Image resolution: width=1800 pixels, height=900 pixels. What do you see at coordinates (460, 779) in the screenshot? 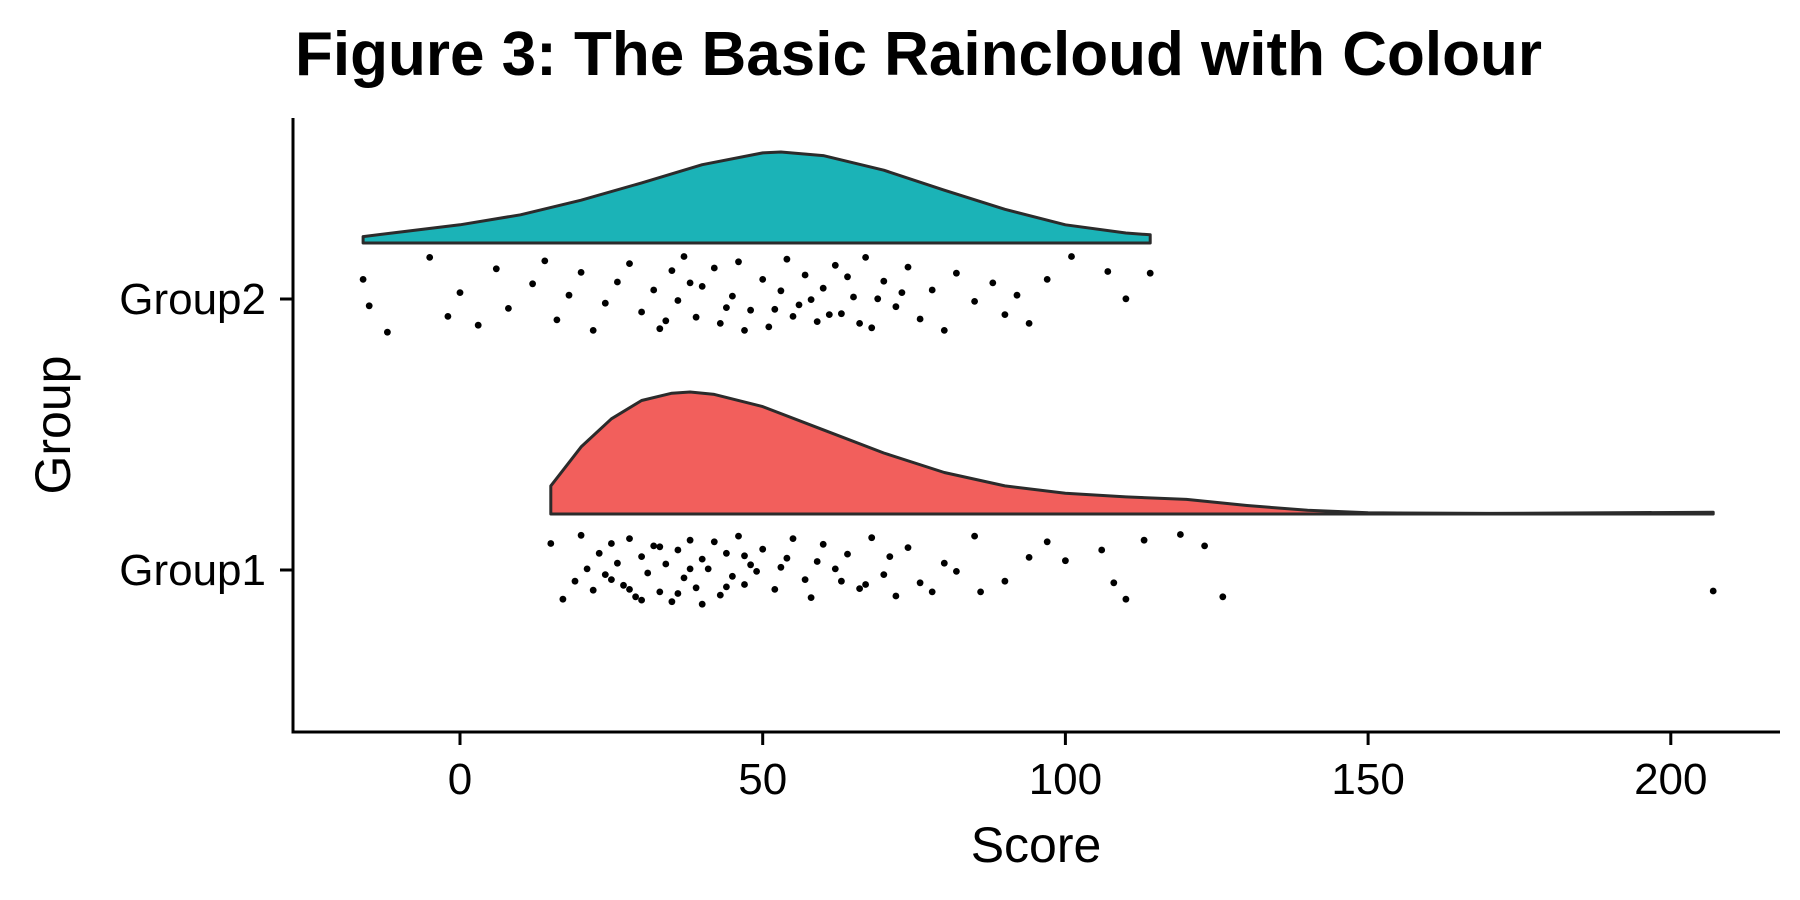
I see `x-tick-label-0: 0` at bounding box center [460, 779].